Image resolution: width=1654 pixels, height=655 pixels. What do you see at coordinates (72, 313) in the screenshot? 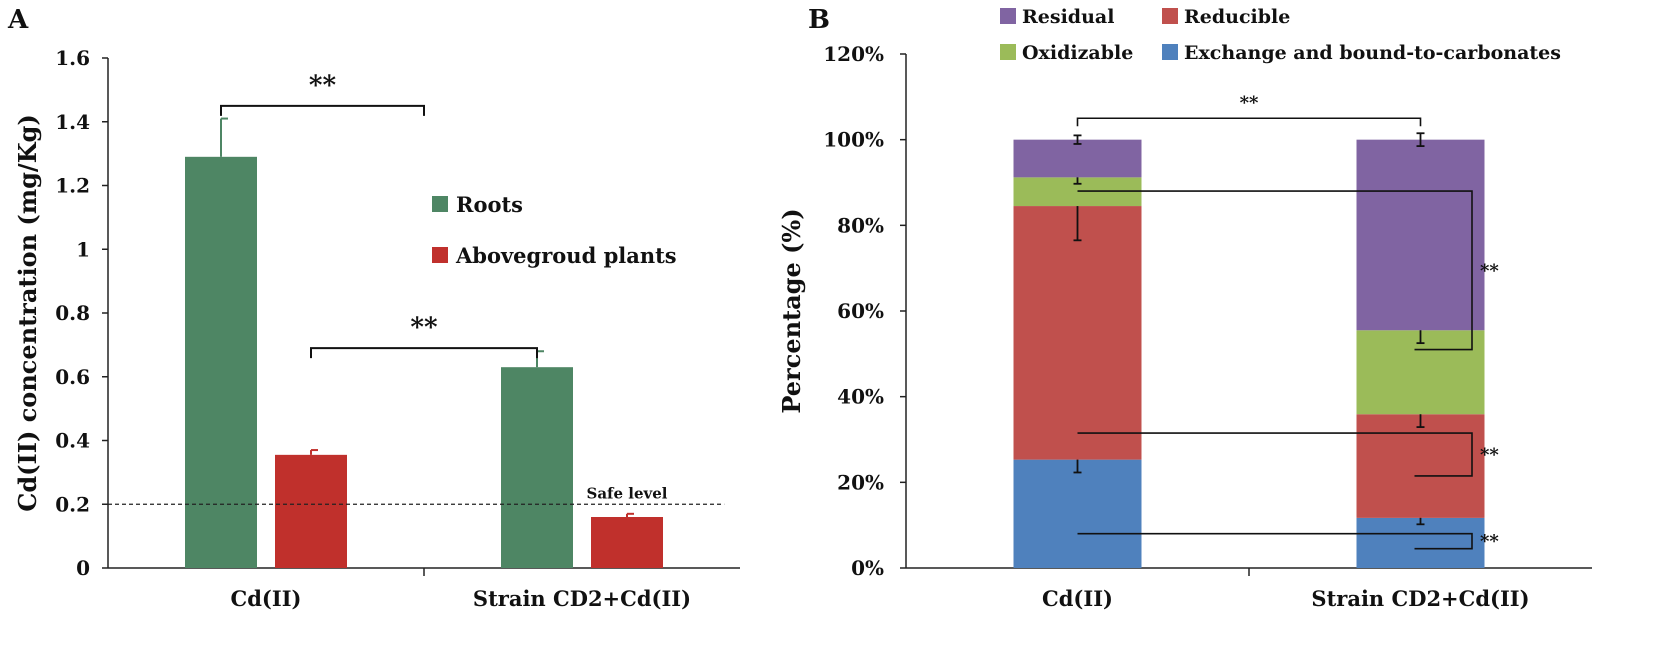
I see `y-tick-label: 0.8` at bounding box center [72, 313].